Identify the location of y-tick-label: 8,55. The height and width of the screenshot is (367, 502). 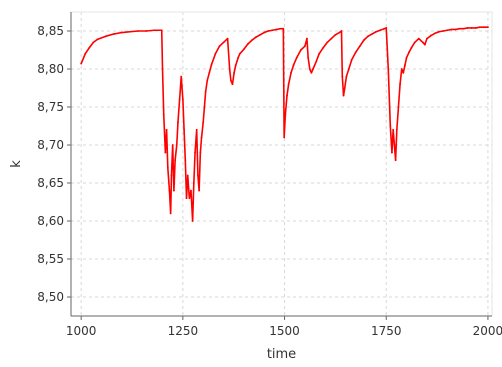
(50, 259).